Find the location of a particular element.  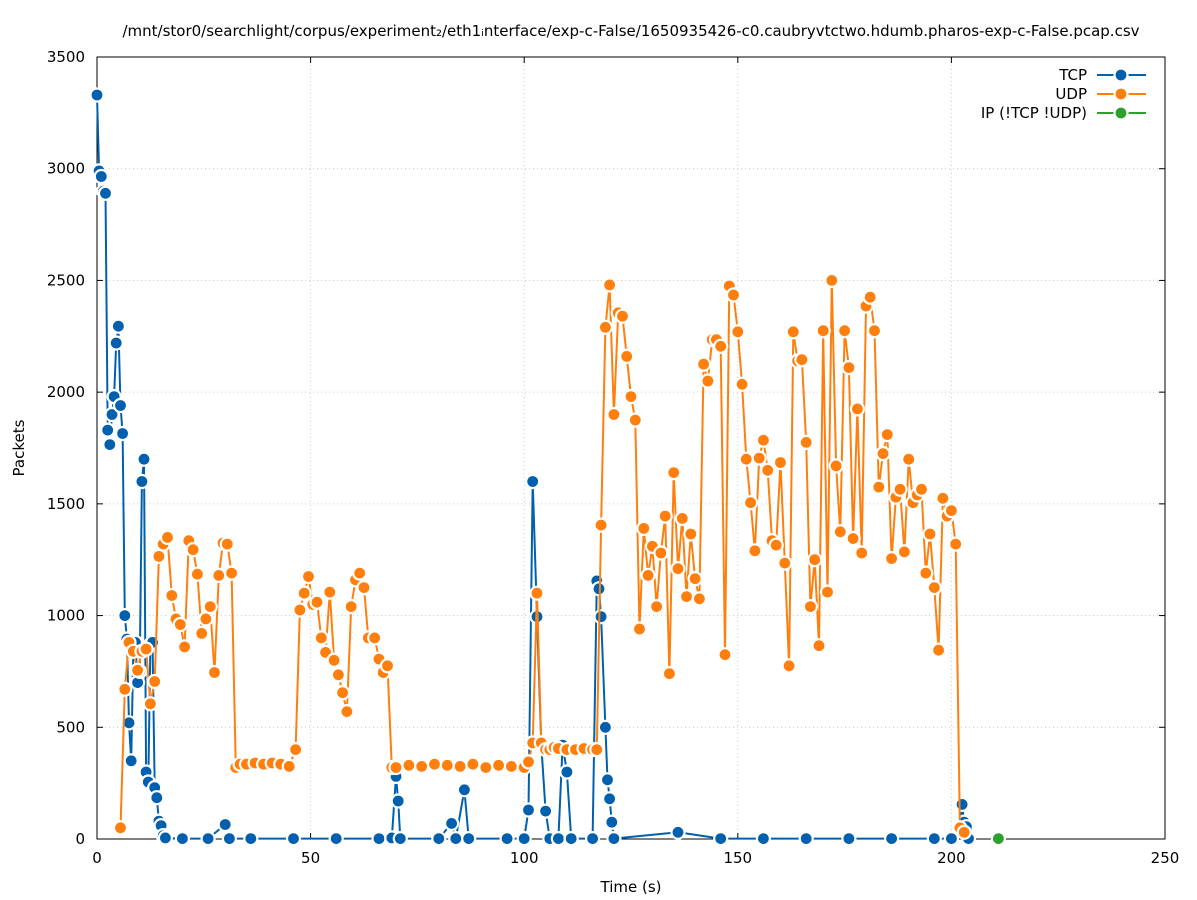

x-tick-label: 150 is located at coordinates (737, 858).